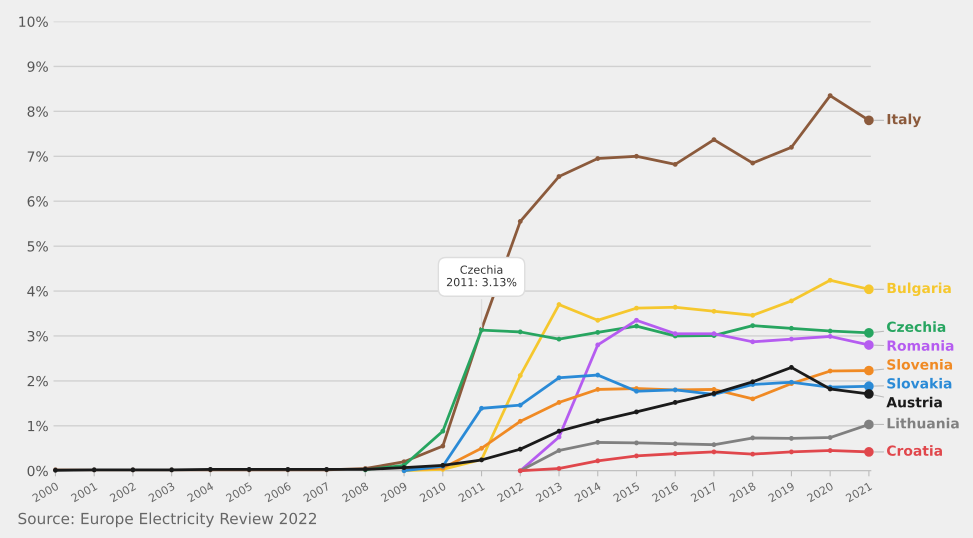 This screenshot has width=973, height=538. What do you see at coordinates (38, 381) in the screenshot?
I see `y-tick-label: 2%` at bounding box center [38, 381].